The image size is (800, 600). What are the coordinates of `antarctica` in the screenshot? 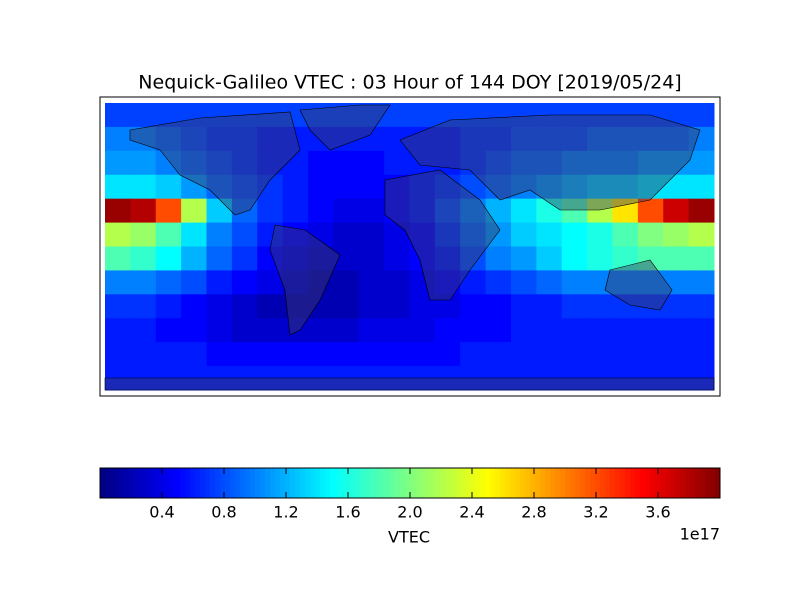 It's located at (409, 384).